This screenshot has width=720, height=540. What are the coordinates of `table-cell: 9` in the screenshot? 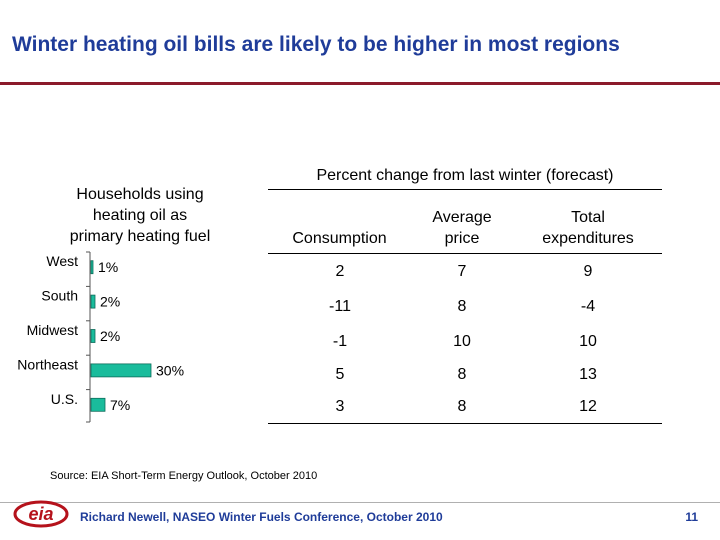 It's located at (588, 271).